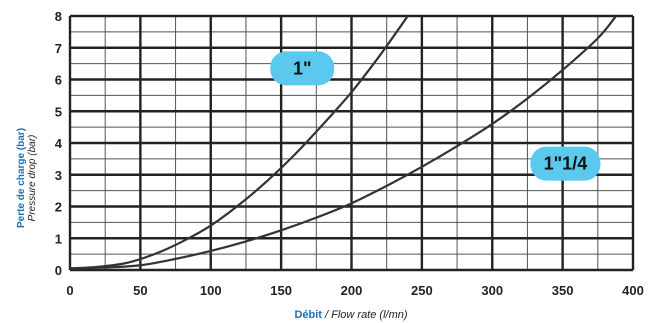 The image size is (648, 323). What do you see at coordinates (211, 290) in the screenshot?
I see `x-tick-label: 100` at bounding box center [211, 290].